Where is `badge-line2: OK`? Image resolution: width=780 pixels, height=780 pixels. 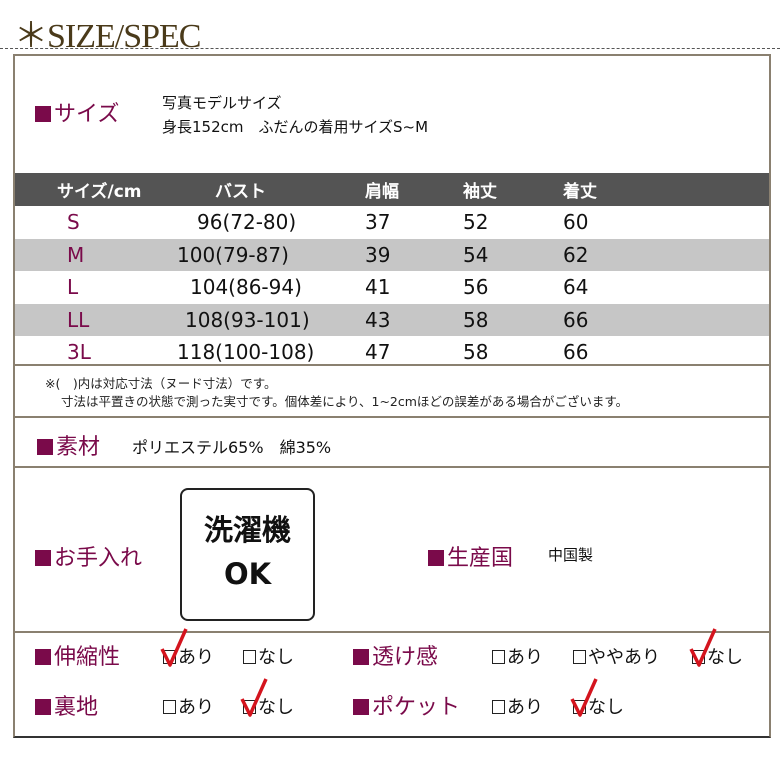
badge-line2: OK is located at coordinates (247, 574).